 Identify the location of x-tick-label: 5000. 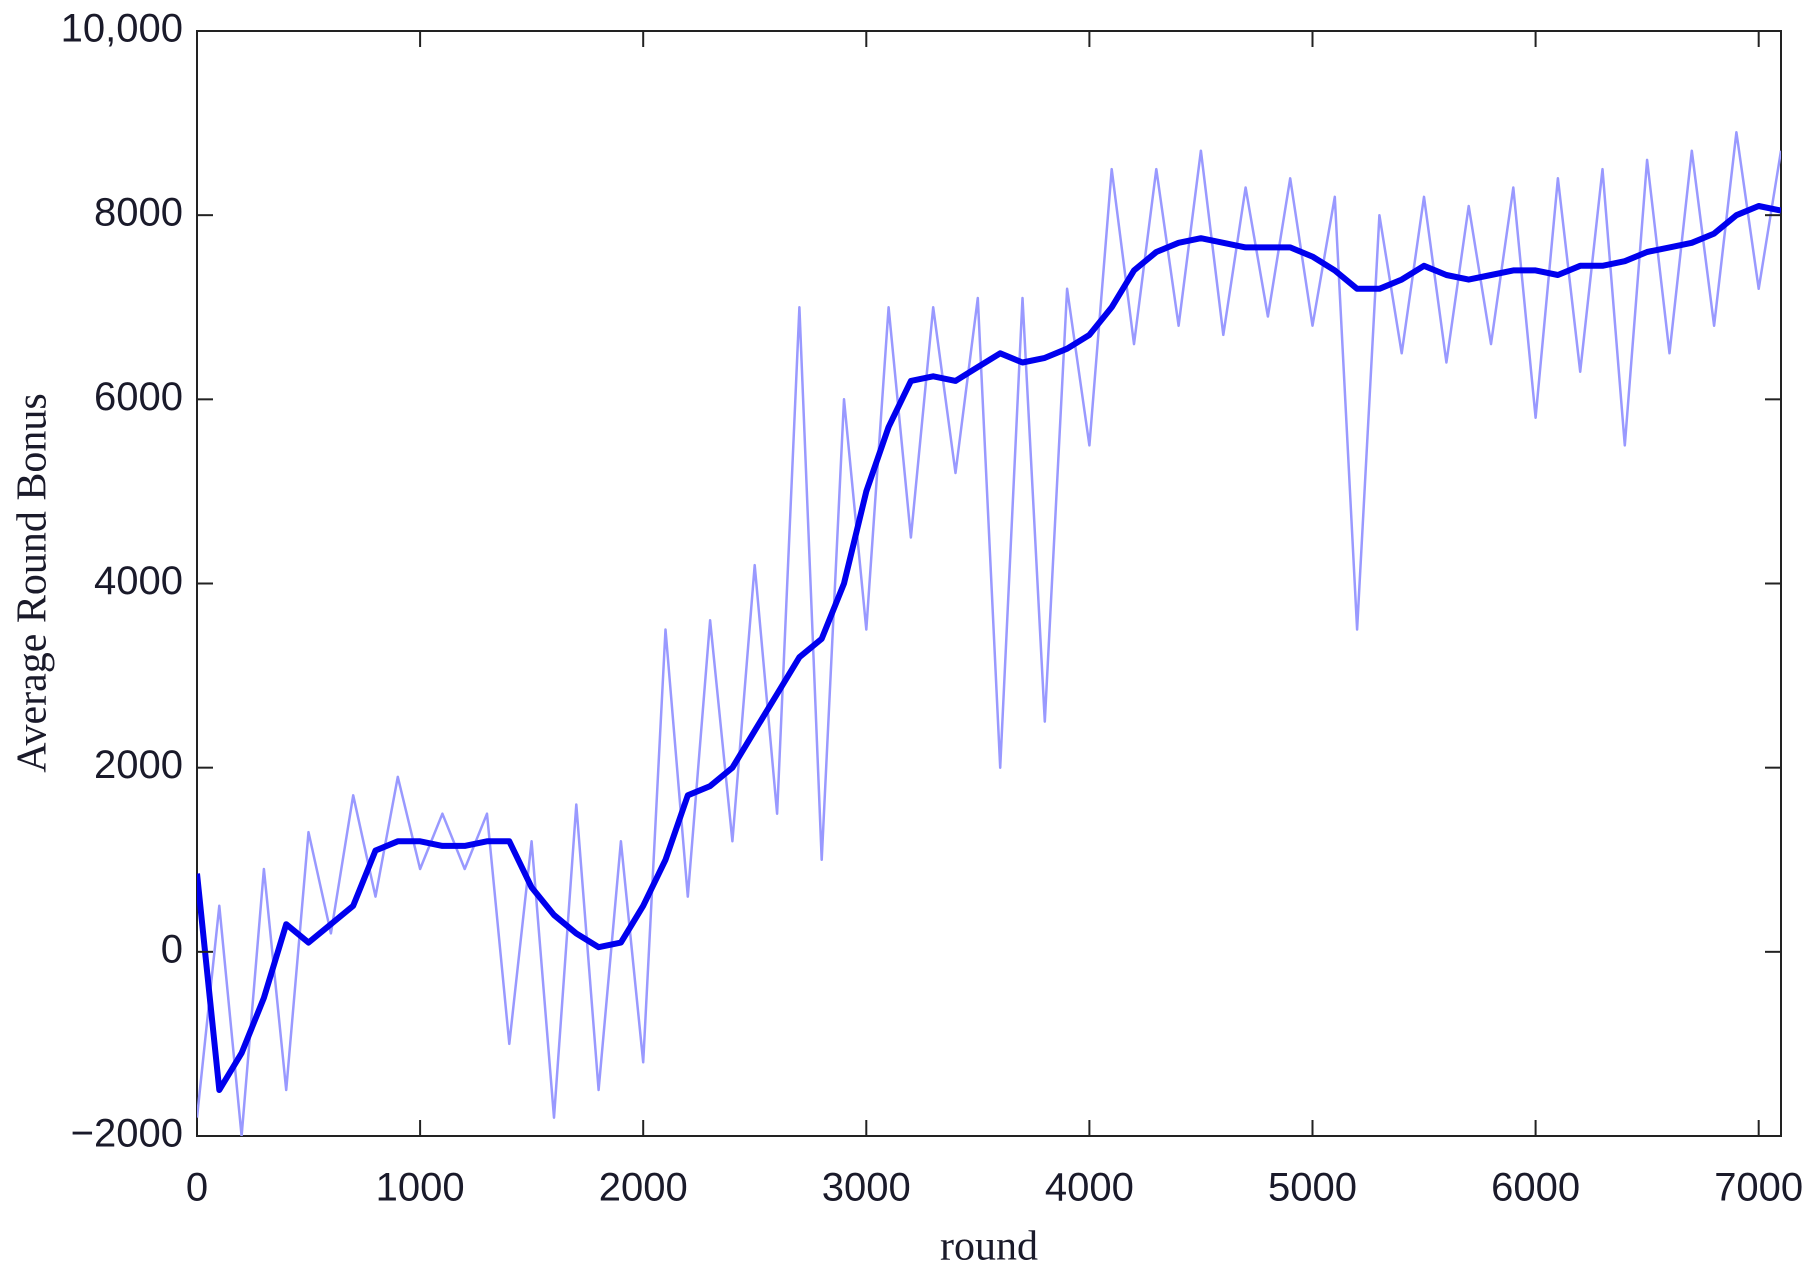
(1312, 1188).